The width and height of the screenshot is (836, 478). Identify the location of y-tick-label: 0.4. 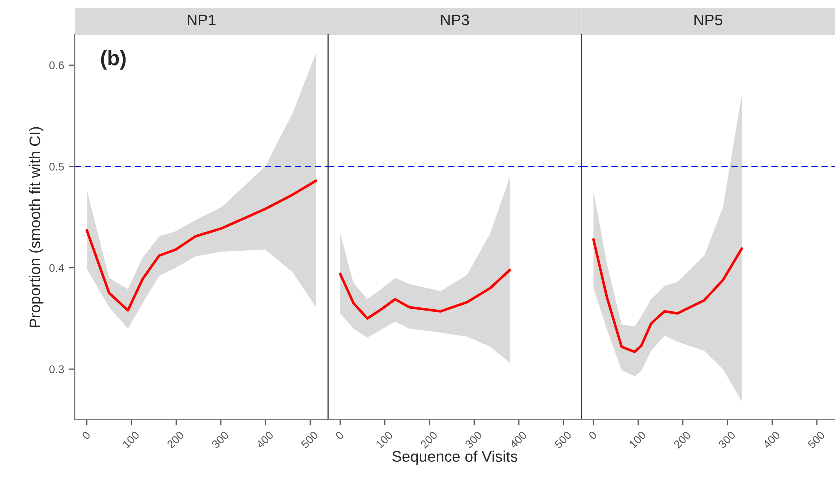
(57, 268).